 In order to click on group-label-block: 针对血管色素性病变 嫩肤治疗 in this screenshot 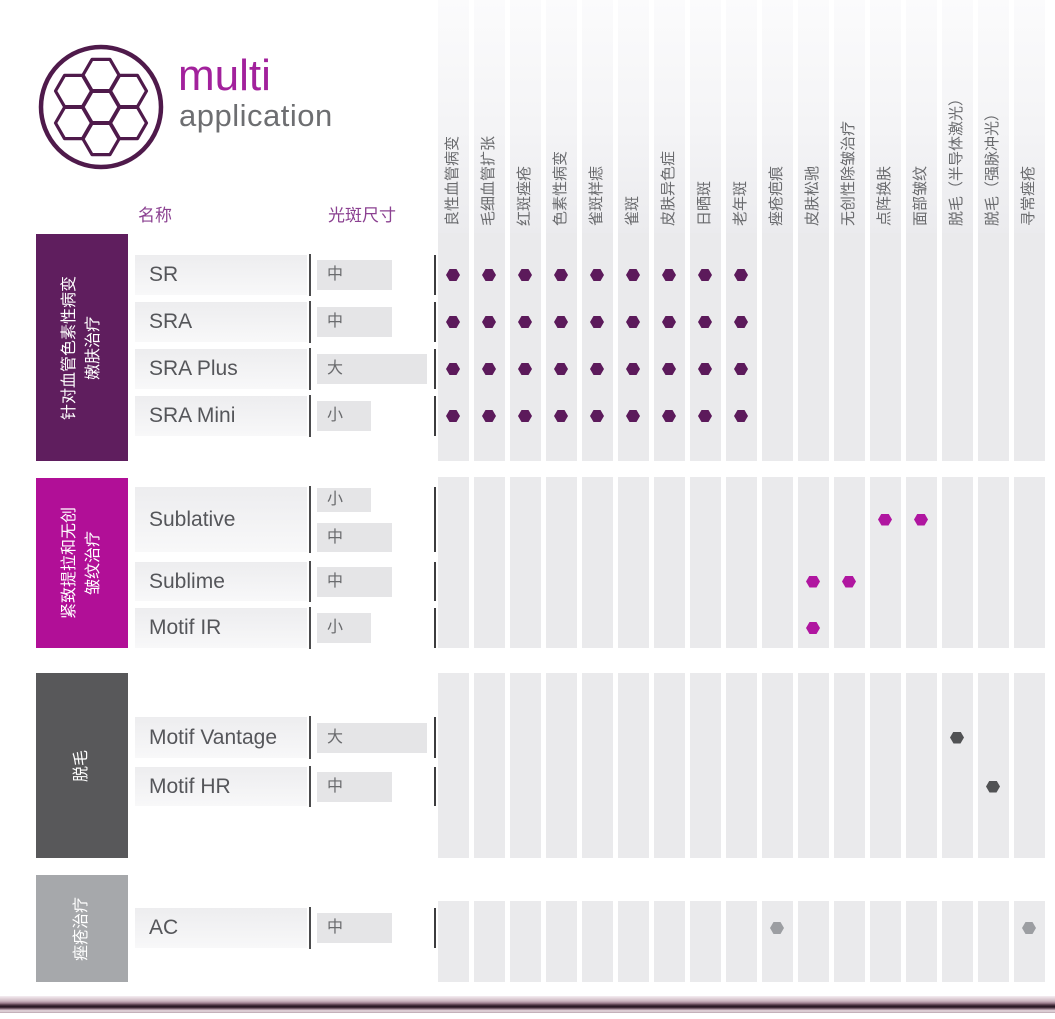, I will do `click(82, 347)`.